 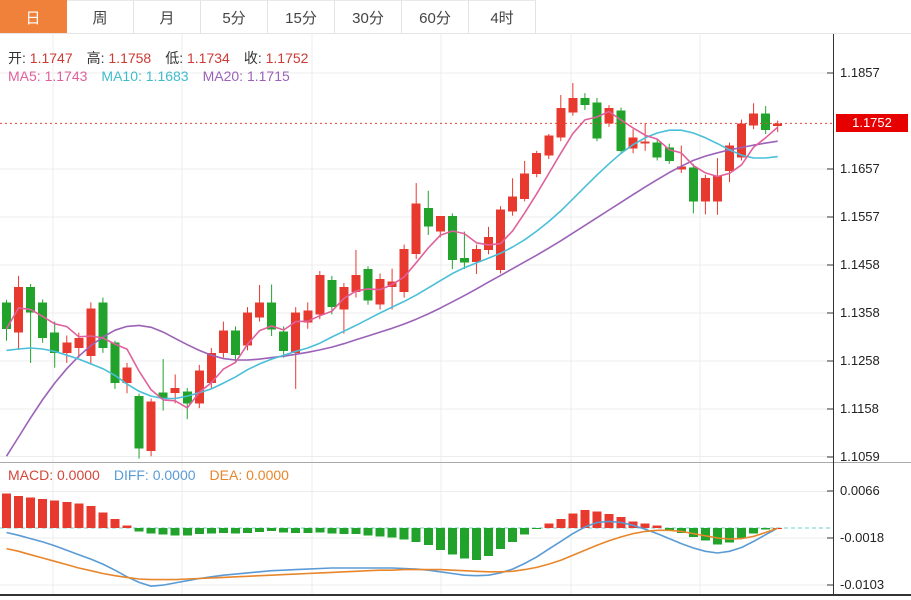 What do you see at coordinates (167, 16) in the screenshot?
I see `timeframe-tab-2: 月` at bounding box center [167, 16].